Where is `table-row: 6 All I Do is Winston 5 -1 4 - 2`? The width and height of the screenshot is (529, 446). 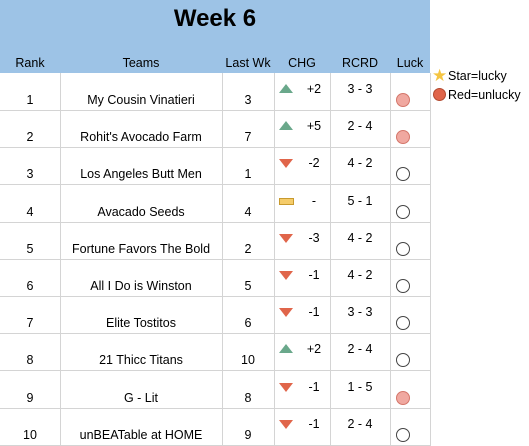 table-row: 6 All I Do is Winston 5 -1 4 - 2 is located at coordinates (215, 278).